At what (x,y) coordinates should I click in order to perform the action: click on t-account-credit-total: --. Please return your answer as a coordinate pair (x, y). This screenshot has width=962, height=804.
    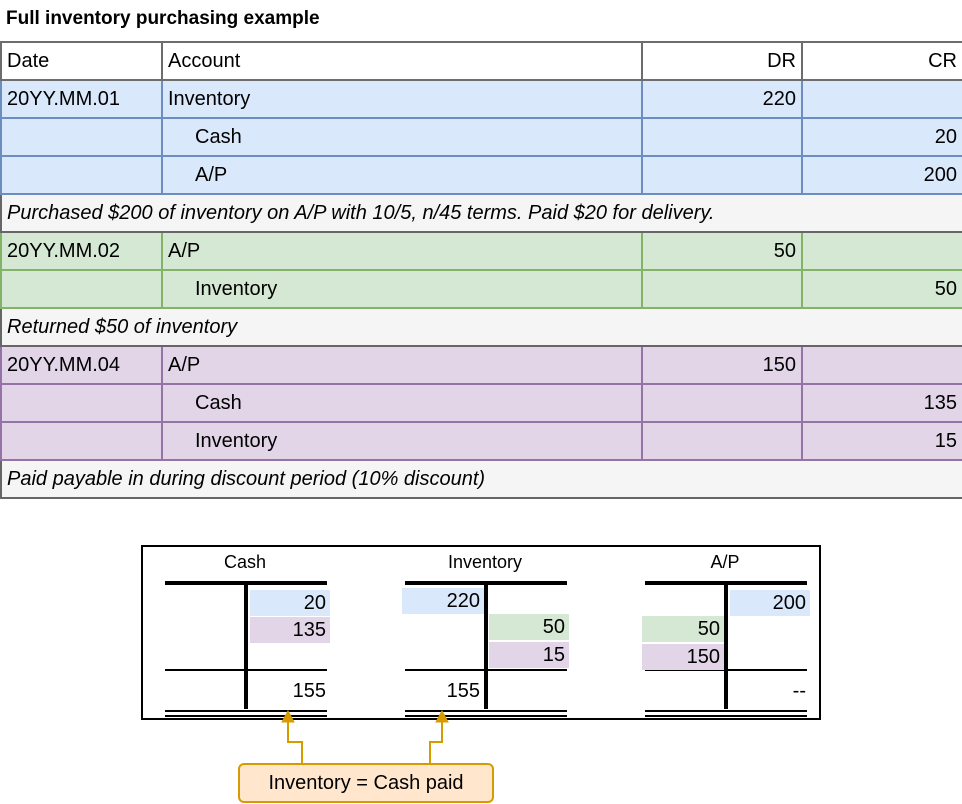
    Looking at the image, I should click on (799, 691).